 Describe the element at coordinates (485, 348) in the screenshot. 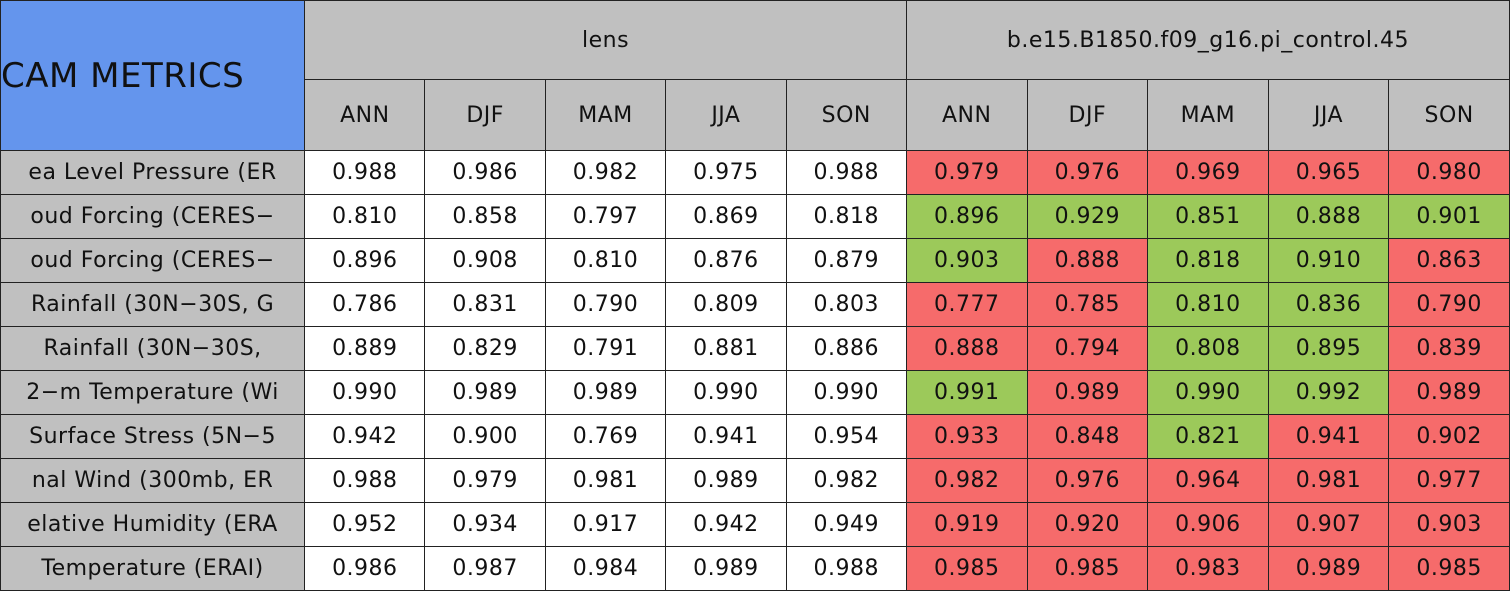

I see `value-cell: 0.829` at that location.